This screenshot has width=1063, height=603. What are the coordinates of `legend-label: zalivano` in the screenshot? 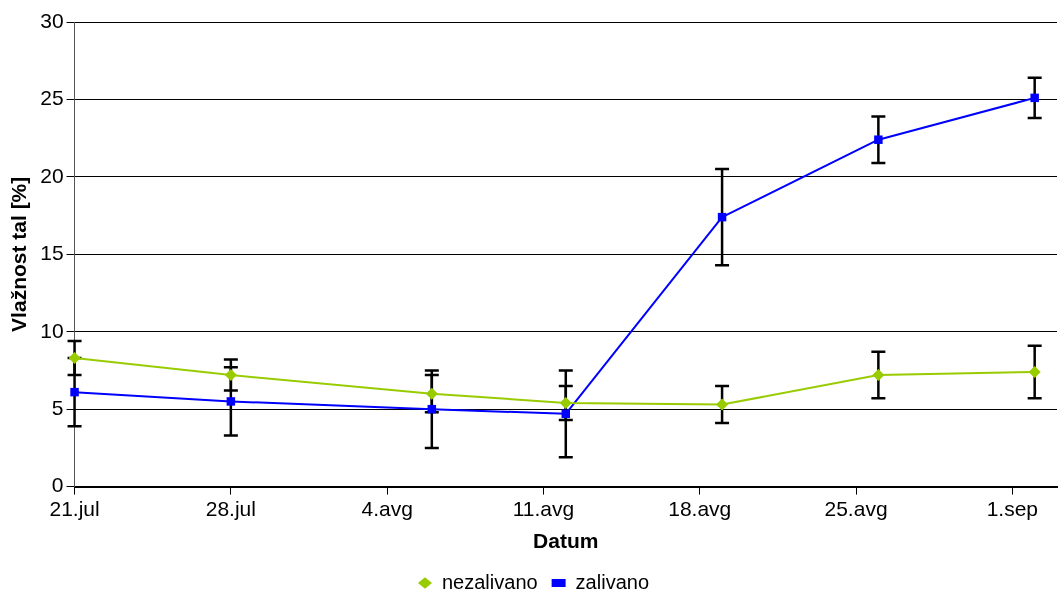 It's located at (612, 581).